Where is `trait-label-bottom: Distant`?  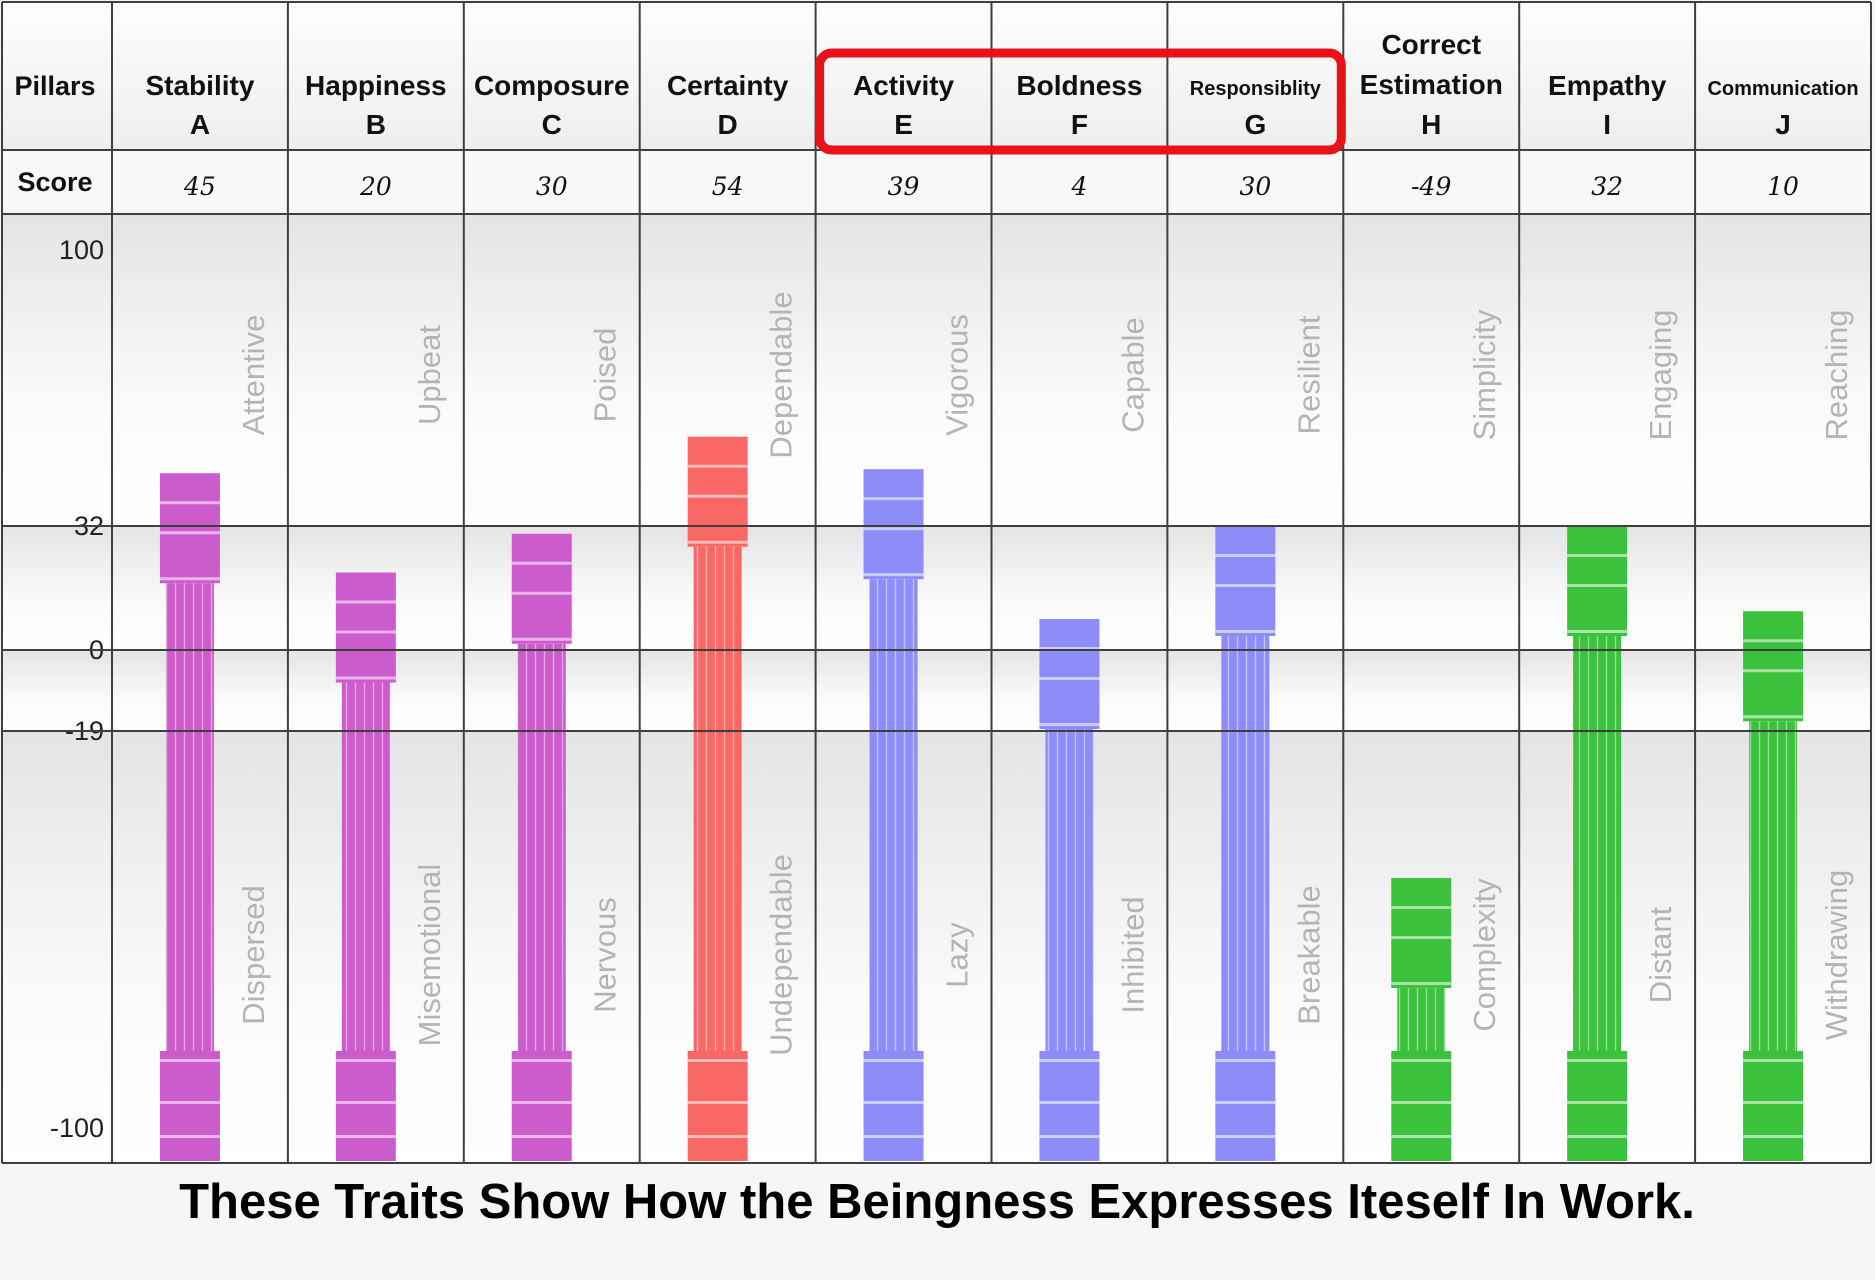 trait-label-bottom: Distant is located at coordinates (1660, 954).